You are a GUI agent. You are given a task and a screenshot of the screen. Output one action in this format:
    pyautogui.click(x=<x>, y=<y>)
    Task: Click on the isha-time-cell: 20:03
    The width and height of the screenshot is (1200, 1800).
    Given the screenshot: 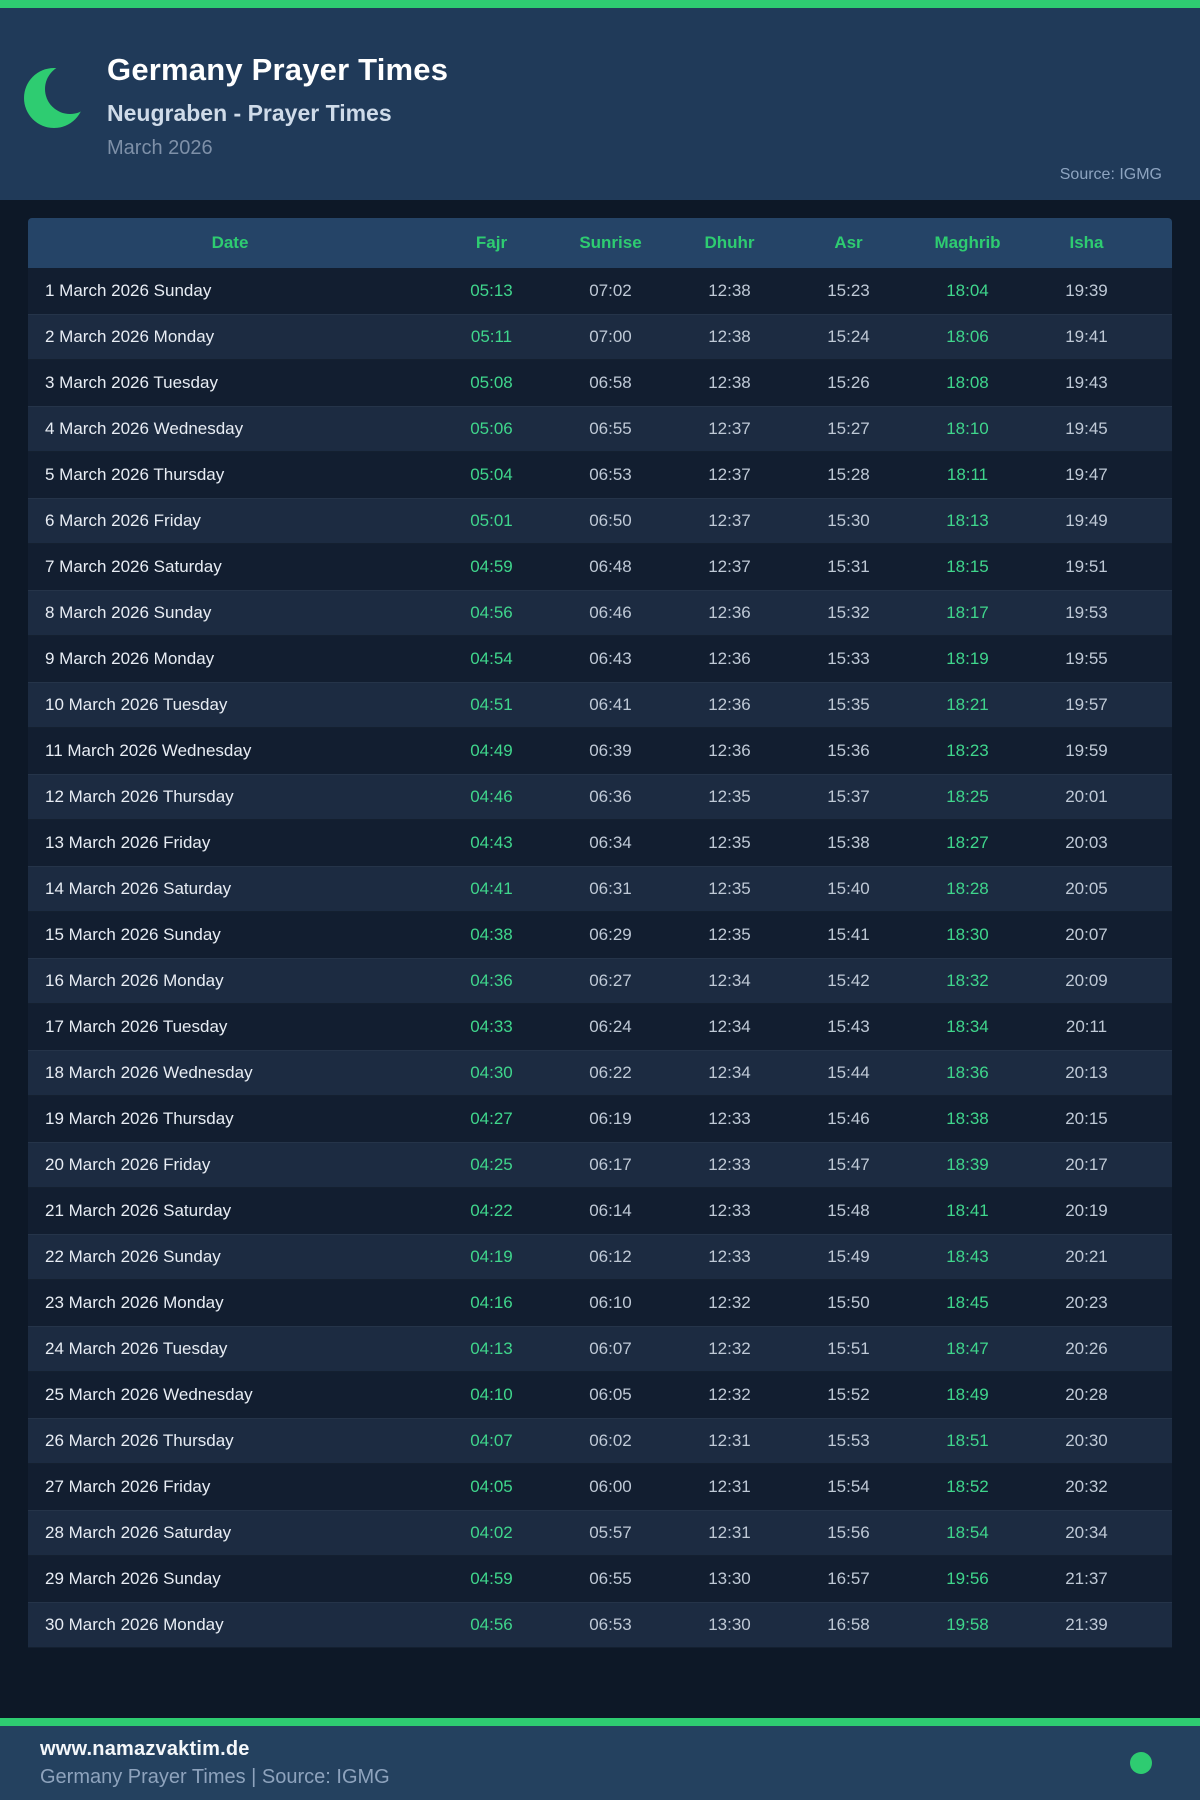 What is the action you would take?
    pyautogui.click(x=1086, y=842)
    